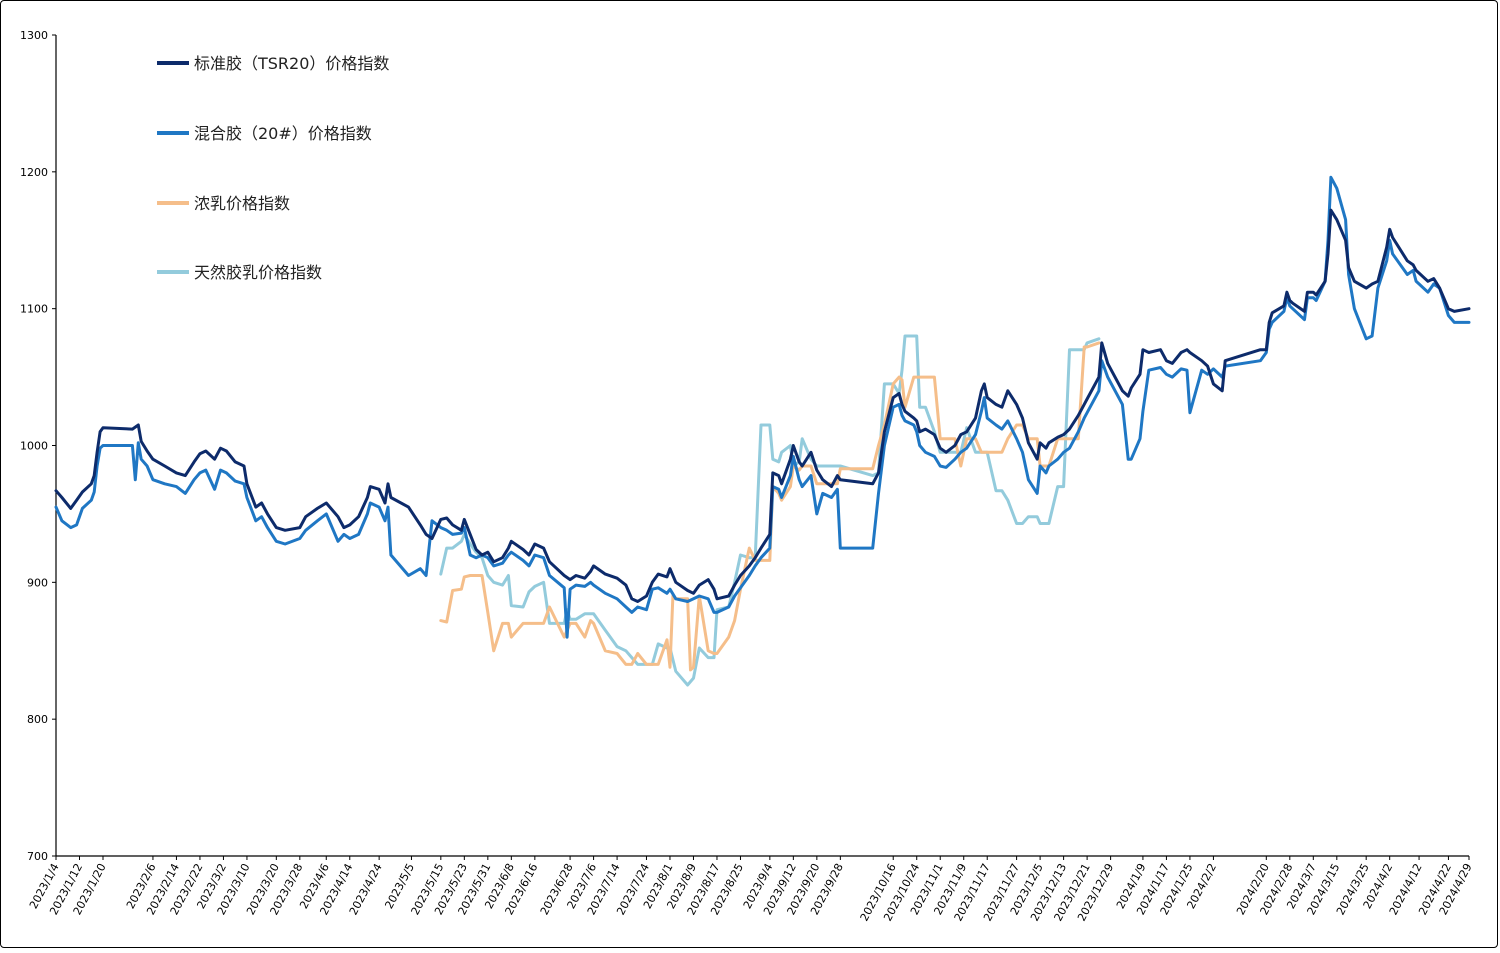  Describe the element at coordinates (283, 133) in the screenshot. I see `legend-label-2: 混合胶（20#）价格指数` at that location.